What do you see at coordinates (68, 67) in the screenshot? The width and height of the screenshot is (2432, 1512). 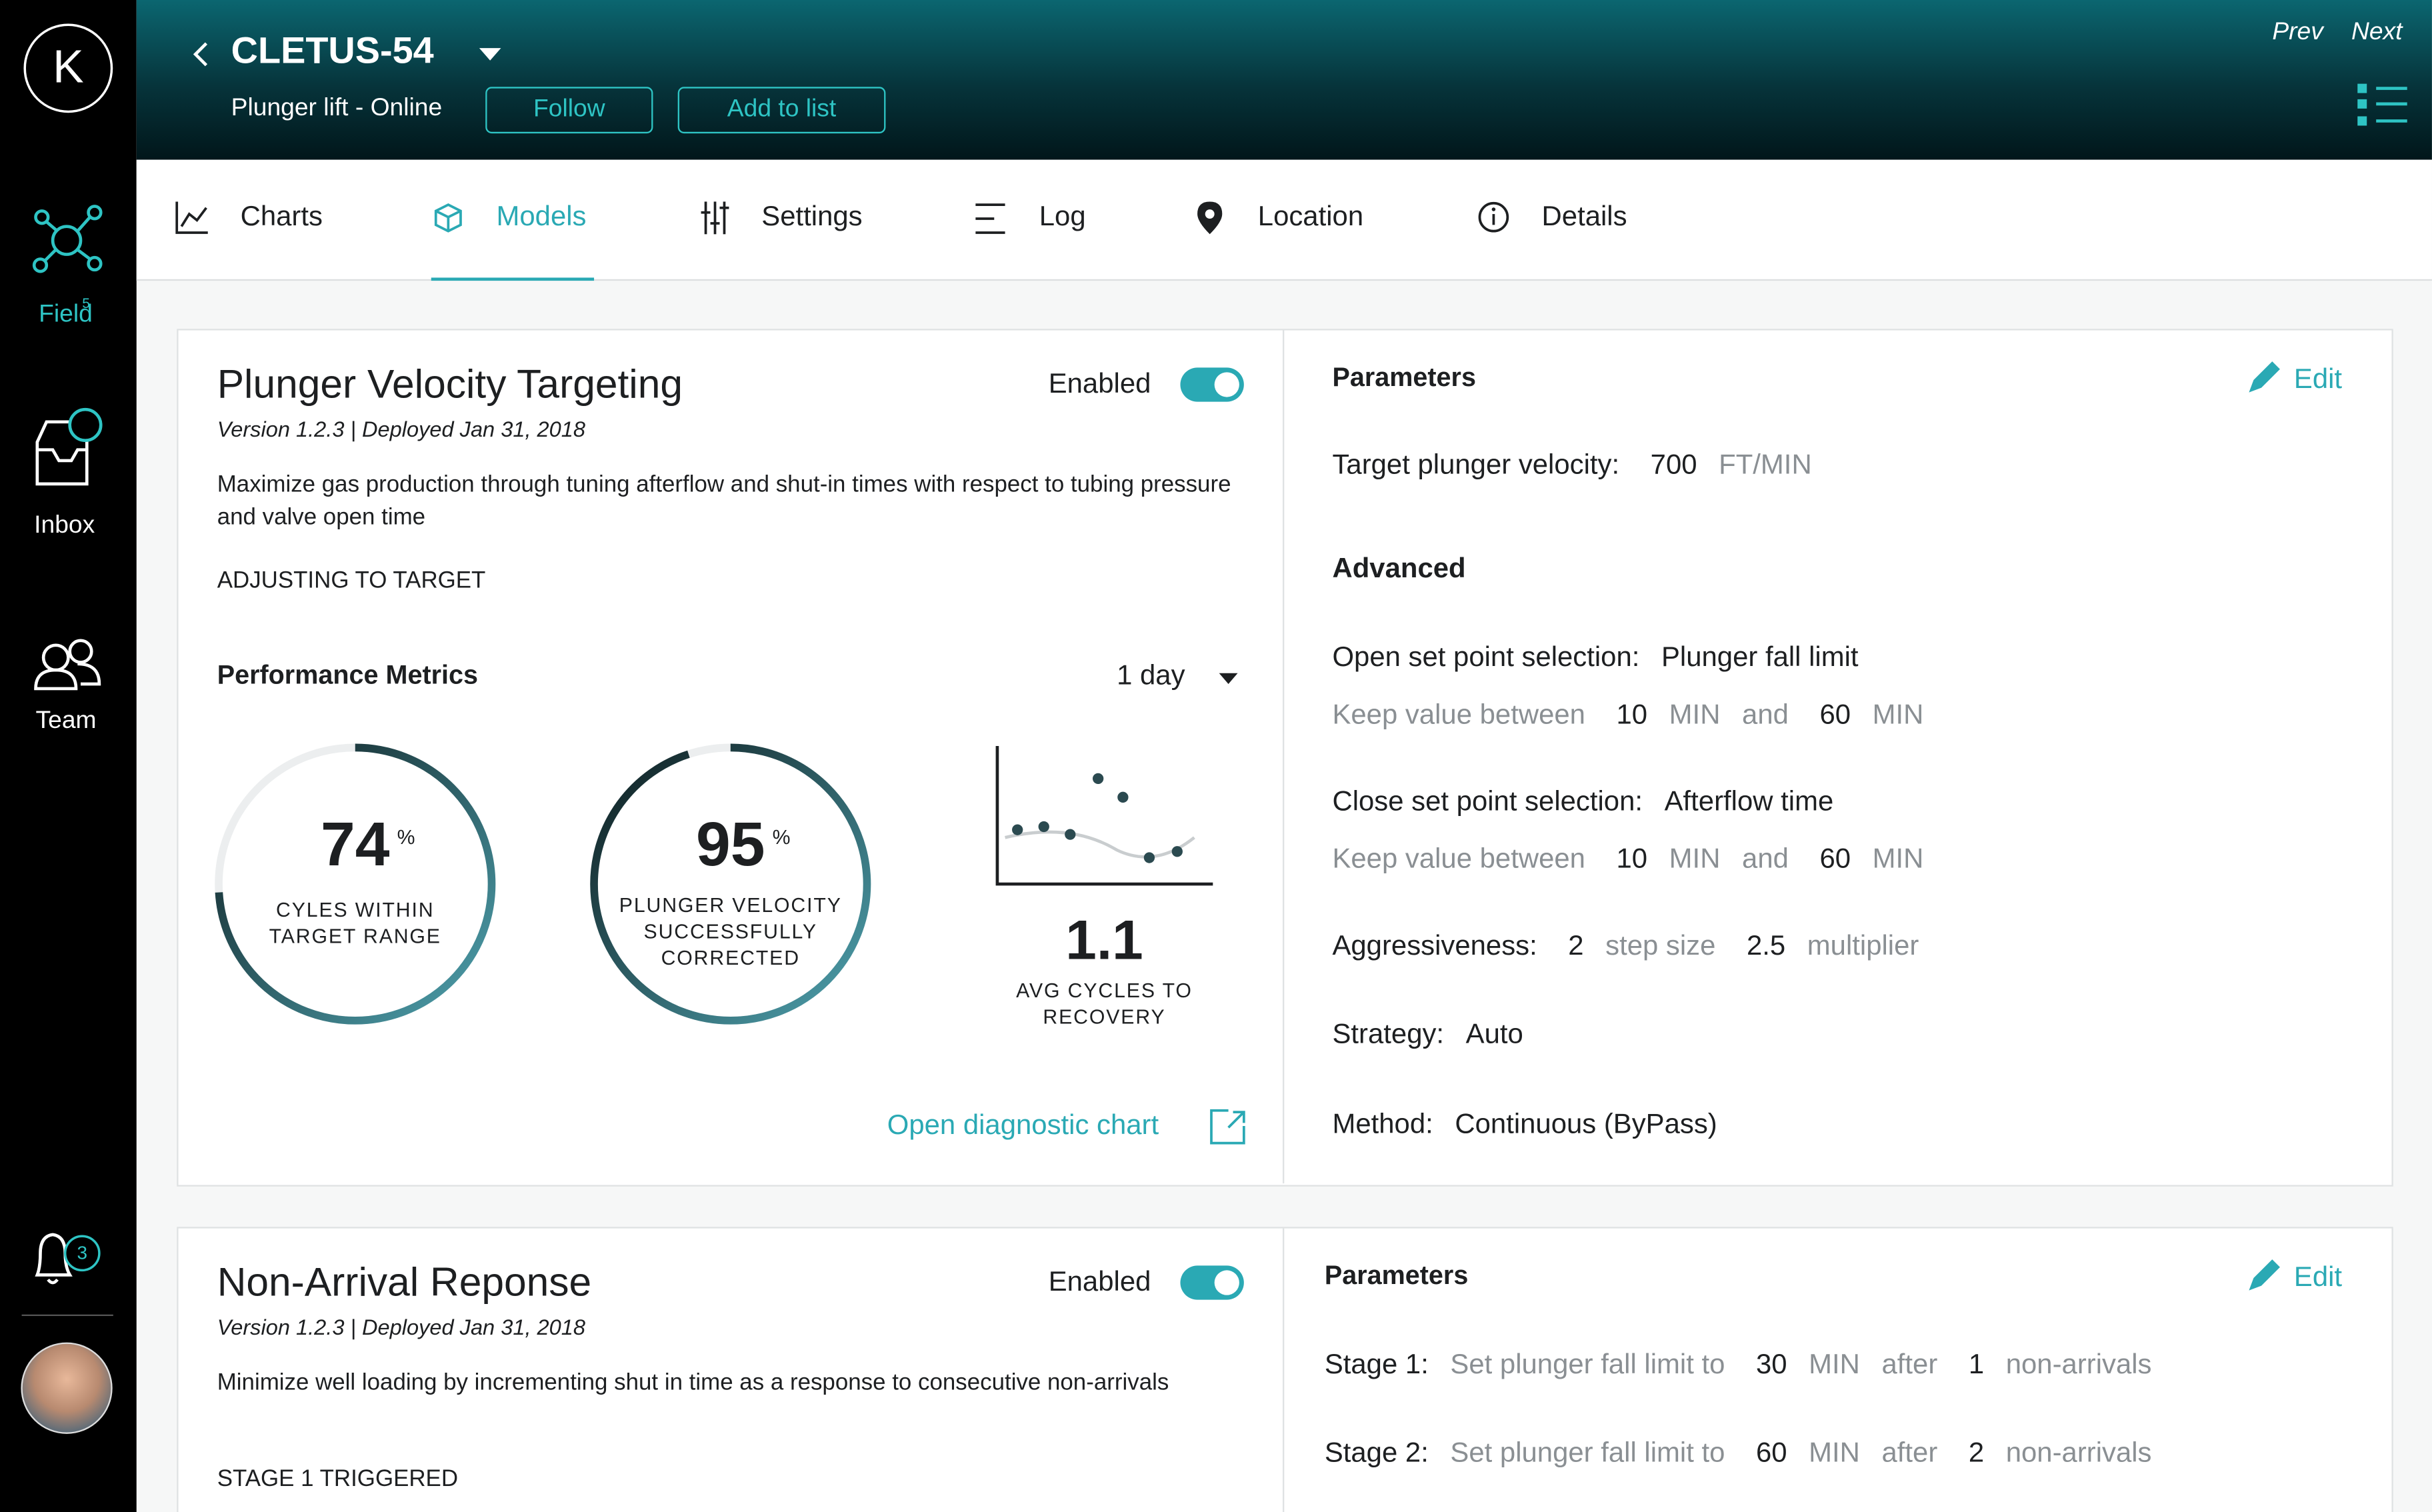 I see `logo: K` at bounding box center [68, 67].